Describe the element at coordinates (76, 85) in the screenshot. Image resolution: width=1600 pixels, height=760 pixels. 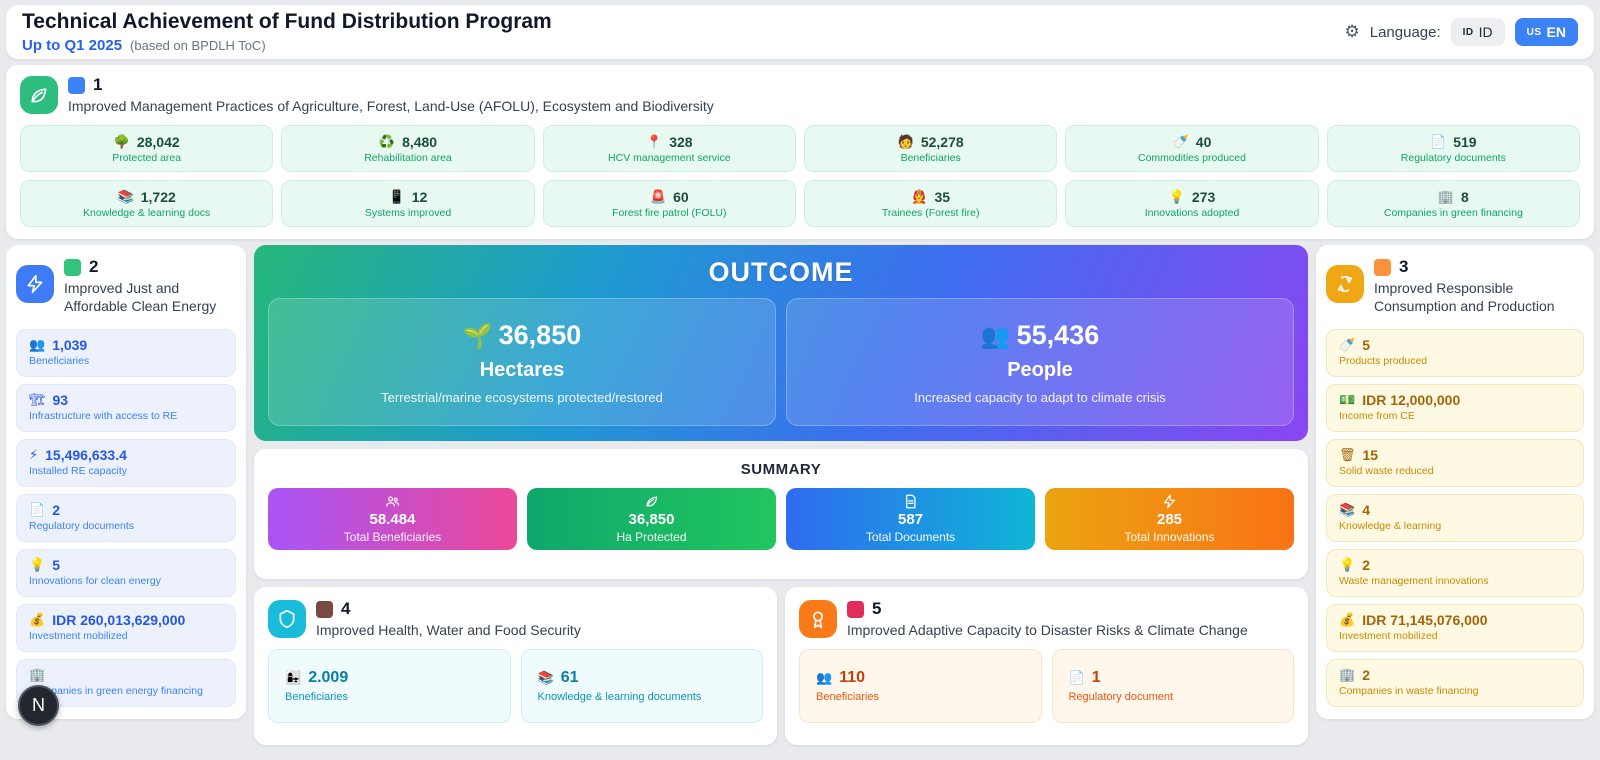
I see `blue-square-marker` at that location.